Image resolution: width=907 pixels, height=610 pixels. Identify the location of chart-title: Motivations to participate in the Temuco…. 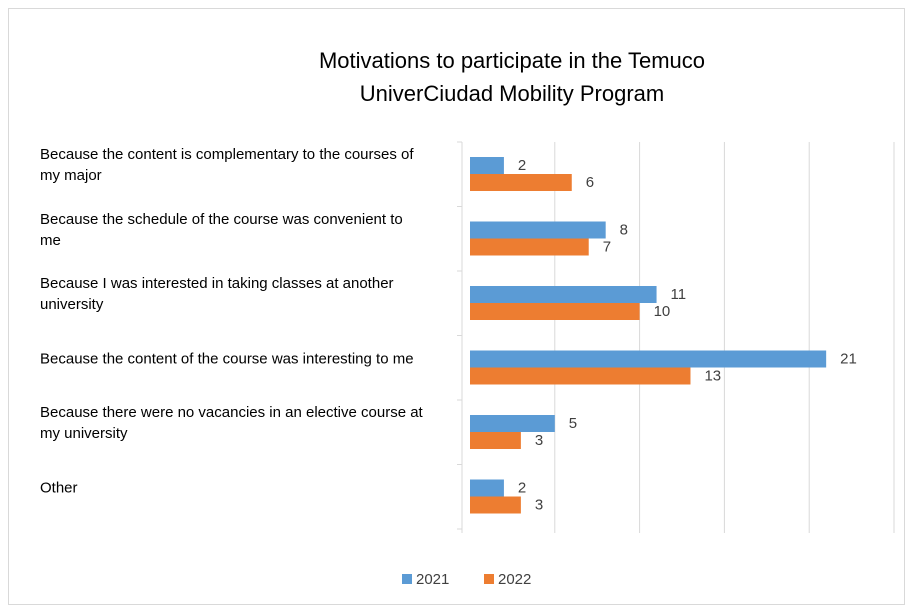
(512, 77).